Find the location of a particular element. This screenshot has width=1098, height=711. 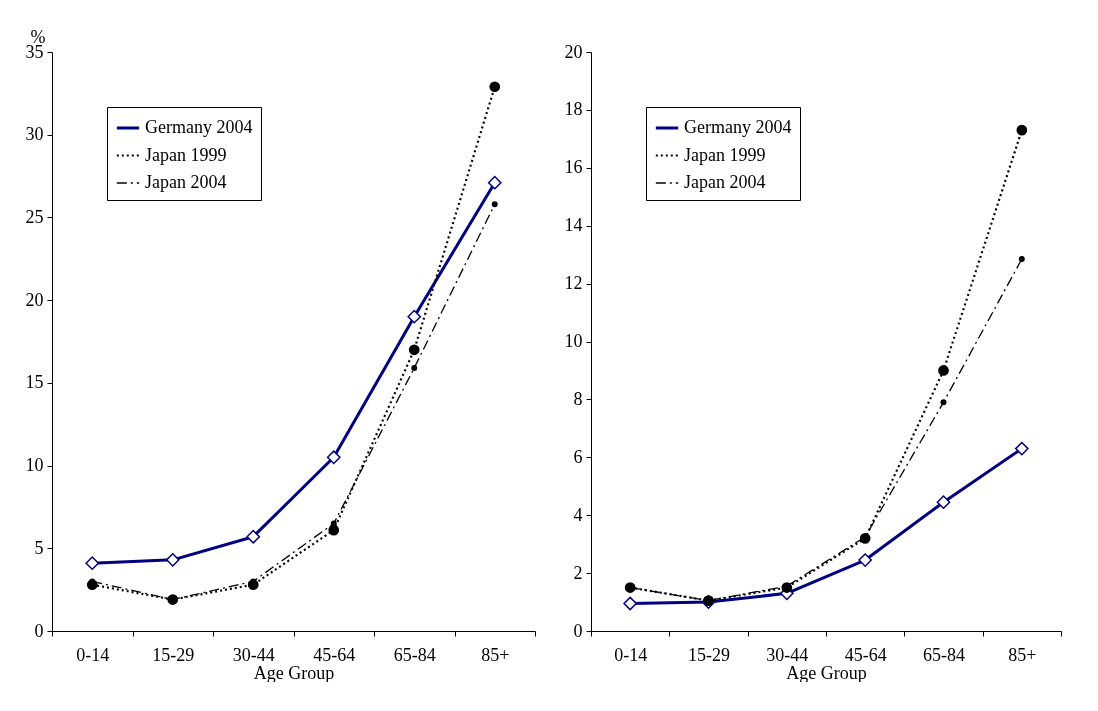

y-tick-label: 8 is located at coordinates (578, 398).